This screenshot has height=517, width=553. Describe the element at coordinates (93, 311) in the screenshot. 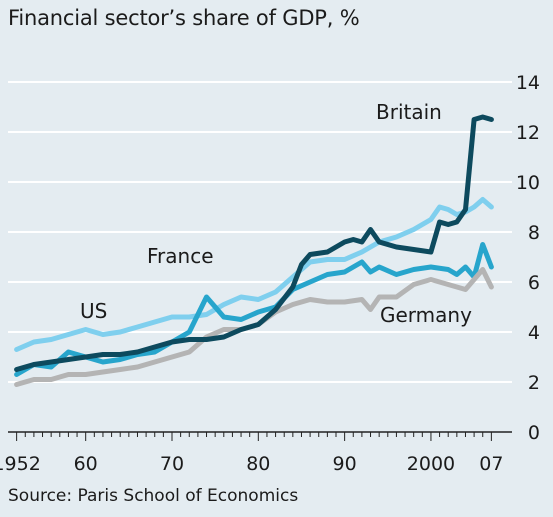

I see `label-us: US` at that location.